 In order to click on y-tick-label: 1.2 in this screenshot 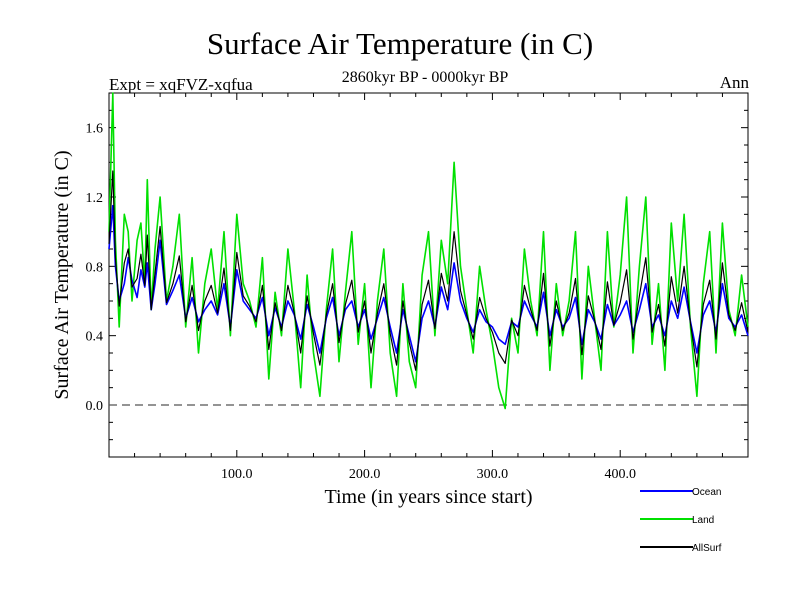, I will do `click(95, 198)`.